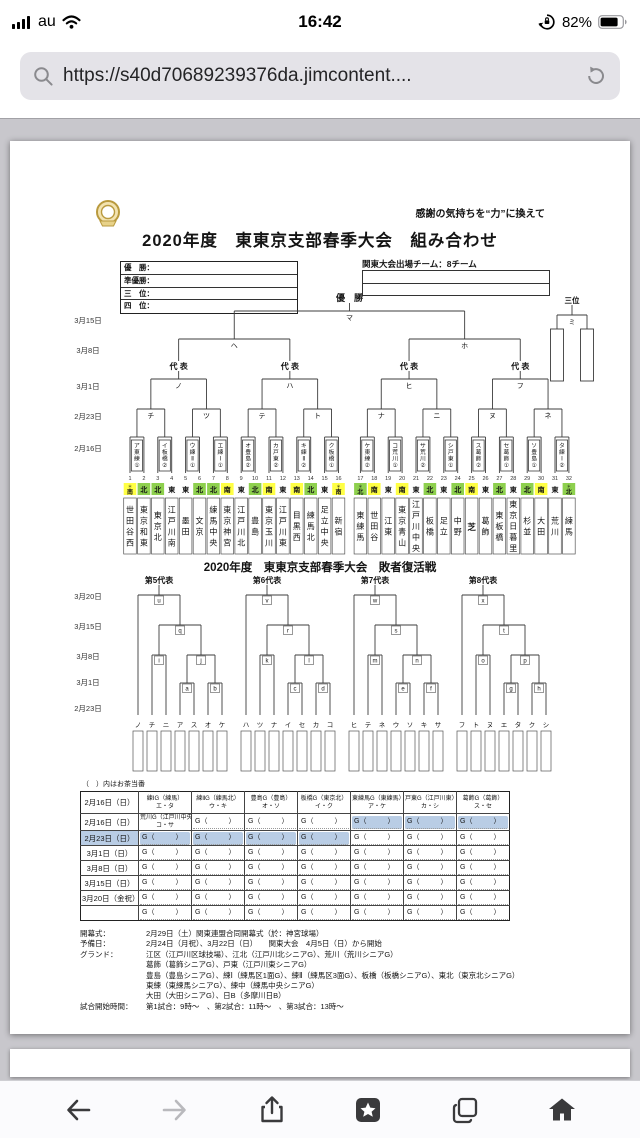  What do you see at coordinates (368, 1110) in the screenshot?
I see `bookmarks-button` at bounding box center [368, 1110].